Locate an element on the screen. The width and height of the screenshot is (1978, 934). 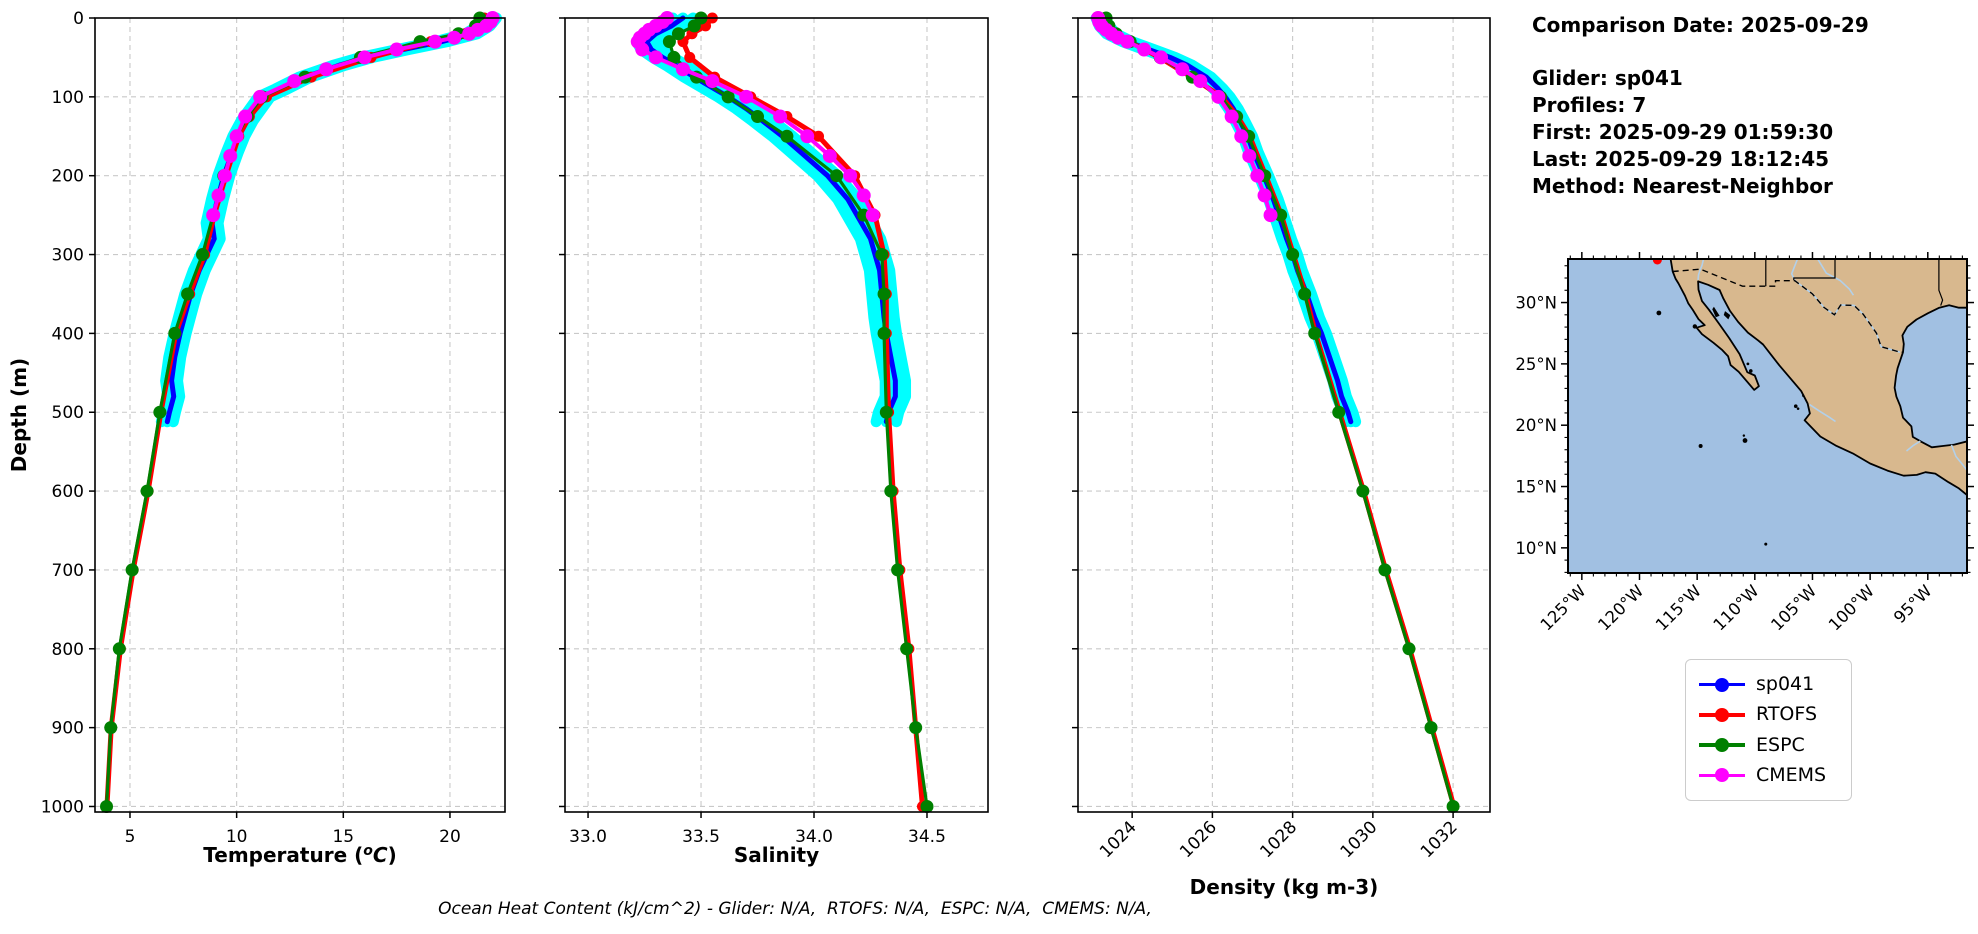
svg-text: 1032 is located at coordinates (1439, 839).